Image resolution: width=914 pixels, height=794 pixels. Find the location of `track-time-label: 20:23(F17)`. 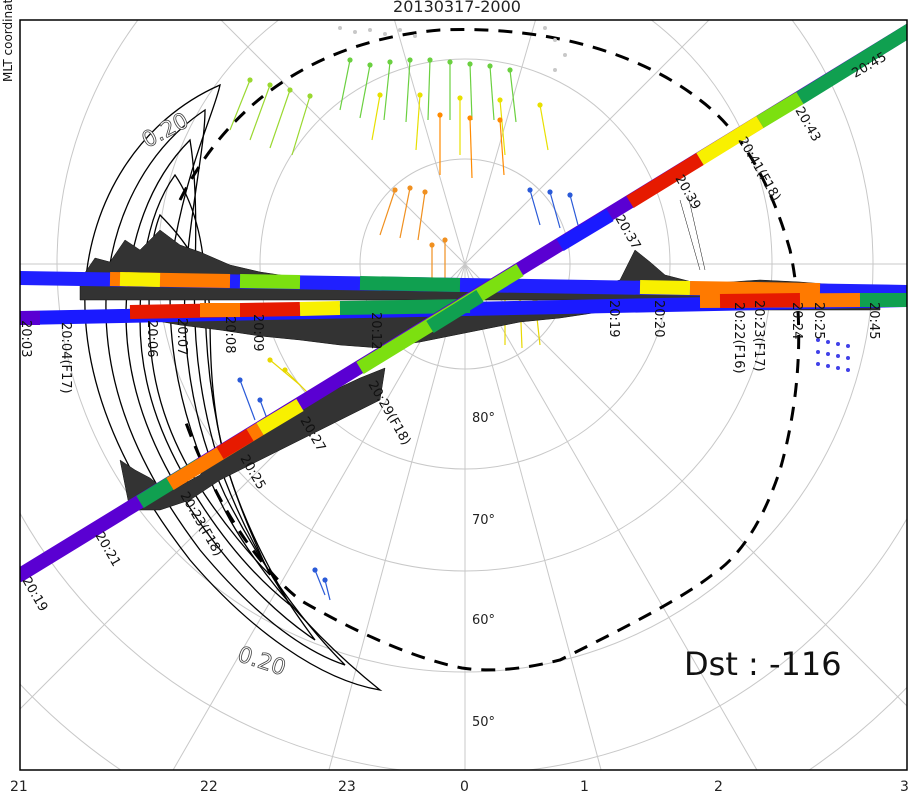

track-time-label: 20:23(F17) is located at coordinates (758, 336).